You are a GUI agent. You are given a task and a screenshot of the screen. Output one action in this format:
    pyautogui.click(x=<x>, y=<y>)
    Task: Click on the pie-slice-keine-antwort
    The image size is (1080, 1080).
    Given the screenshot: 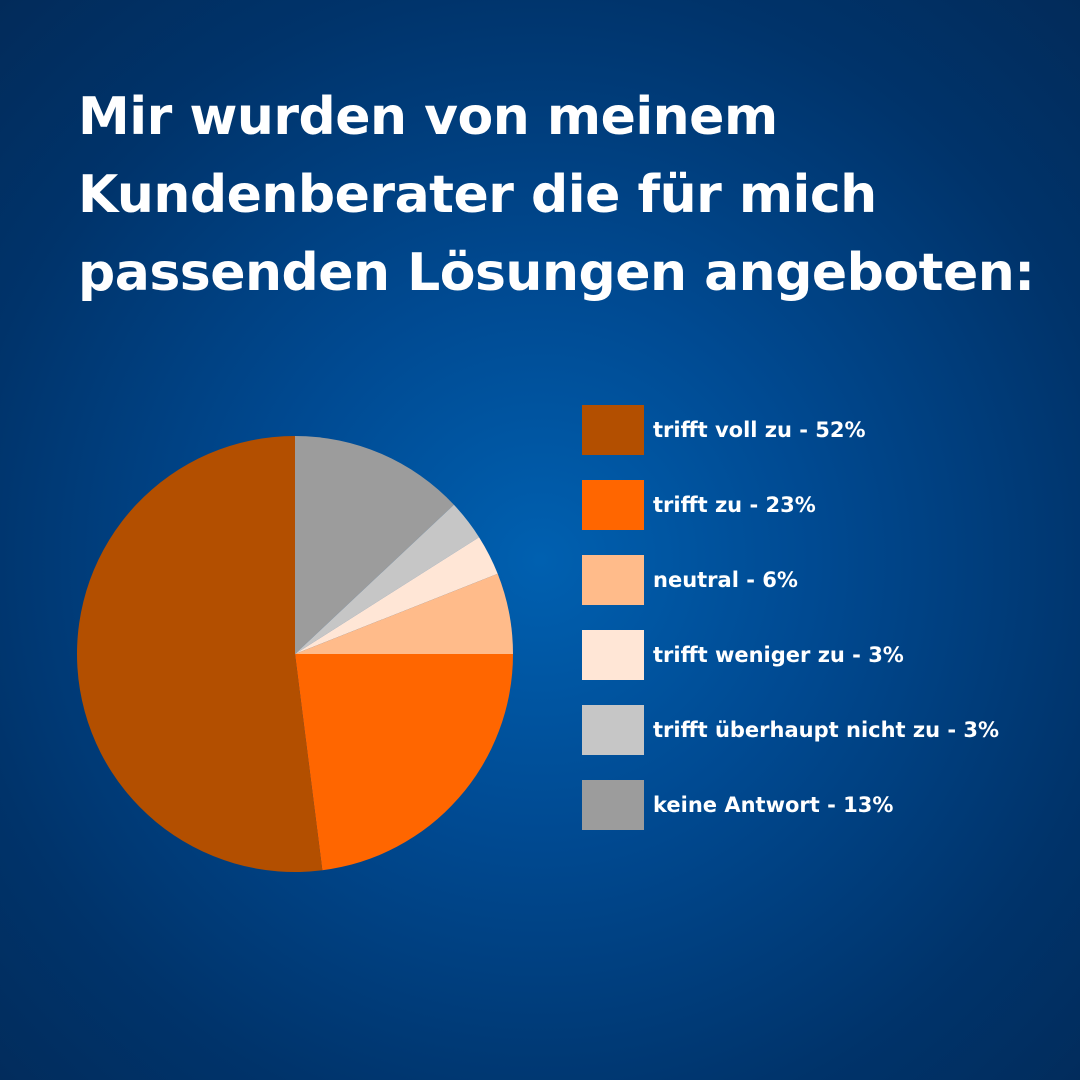 What is the action you would take?
    pyautogui.click(x=374, y=545)
    